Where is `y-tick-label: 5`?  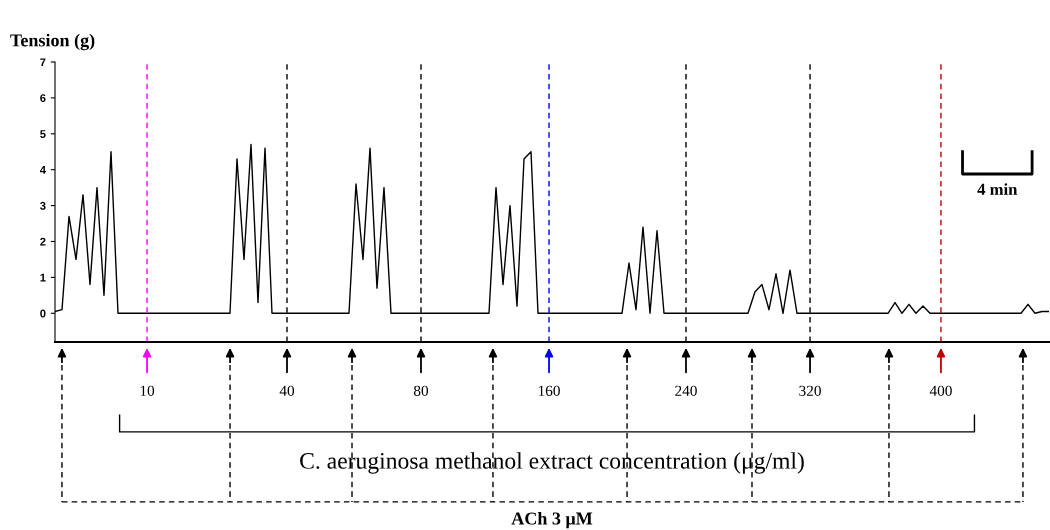
y-tick-label: 5 is located at coordinates (43, 134).